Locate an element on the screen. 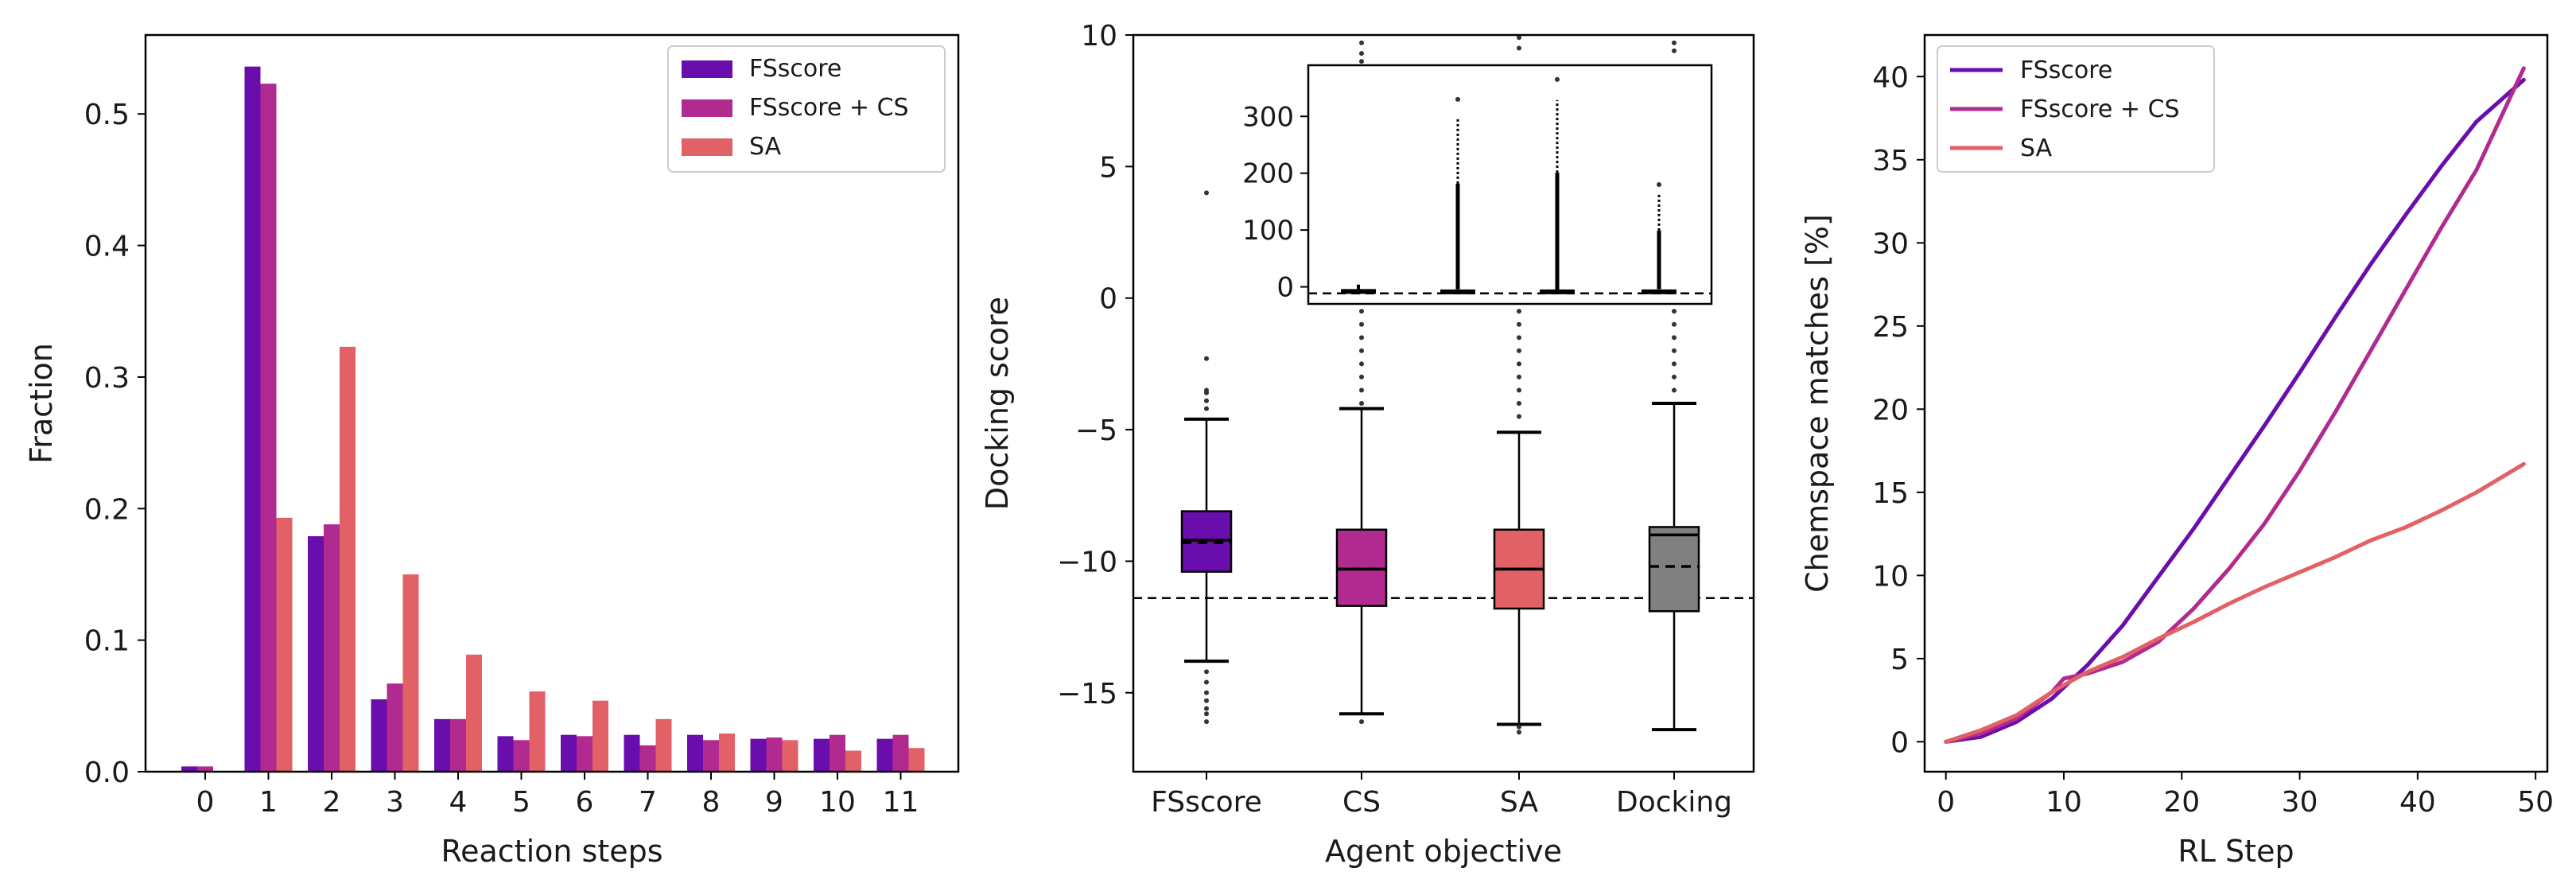  inset-y-tick-label: 300 is located at coordinates (1268, 117).